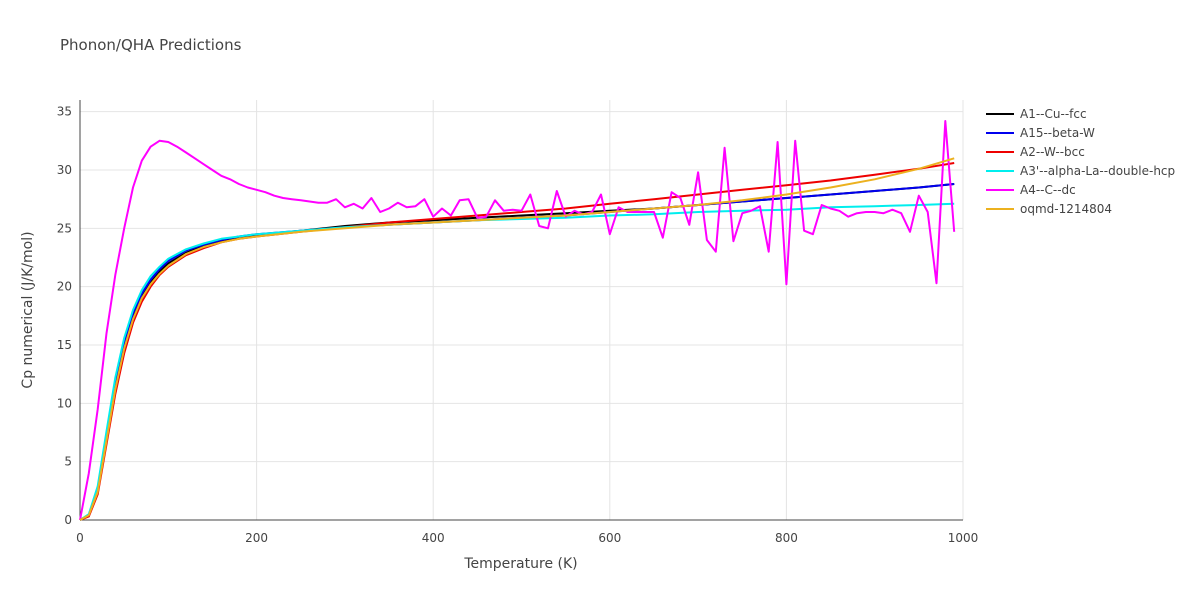 This screenshot has height=600, width=1200. Describe the element at coordinates (786, 538) in the screenshot. I see `x-tick-label: 800` at that location.